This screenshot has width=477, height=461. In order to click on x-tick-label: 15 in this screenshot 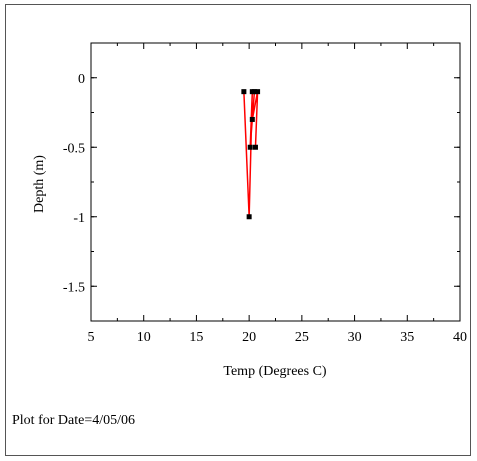, I will do `click(196, 337)`.